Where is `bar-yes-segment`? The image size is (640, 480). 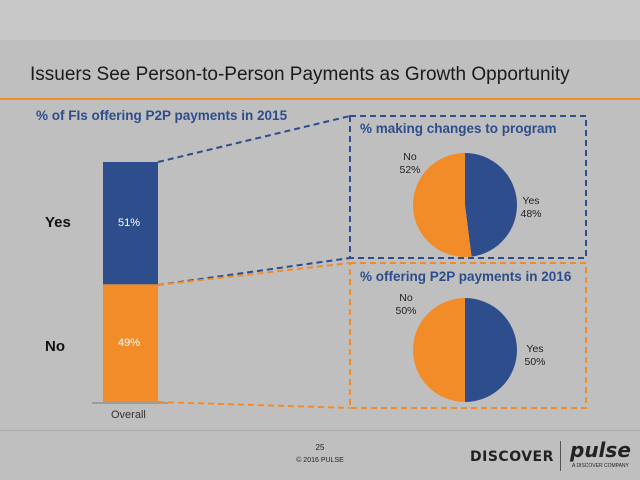
bar-yes-segment is located at coordinates (130, 223).